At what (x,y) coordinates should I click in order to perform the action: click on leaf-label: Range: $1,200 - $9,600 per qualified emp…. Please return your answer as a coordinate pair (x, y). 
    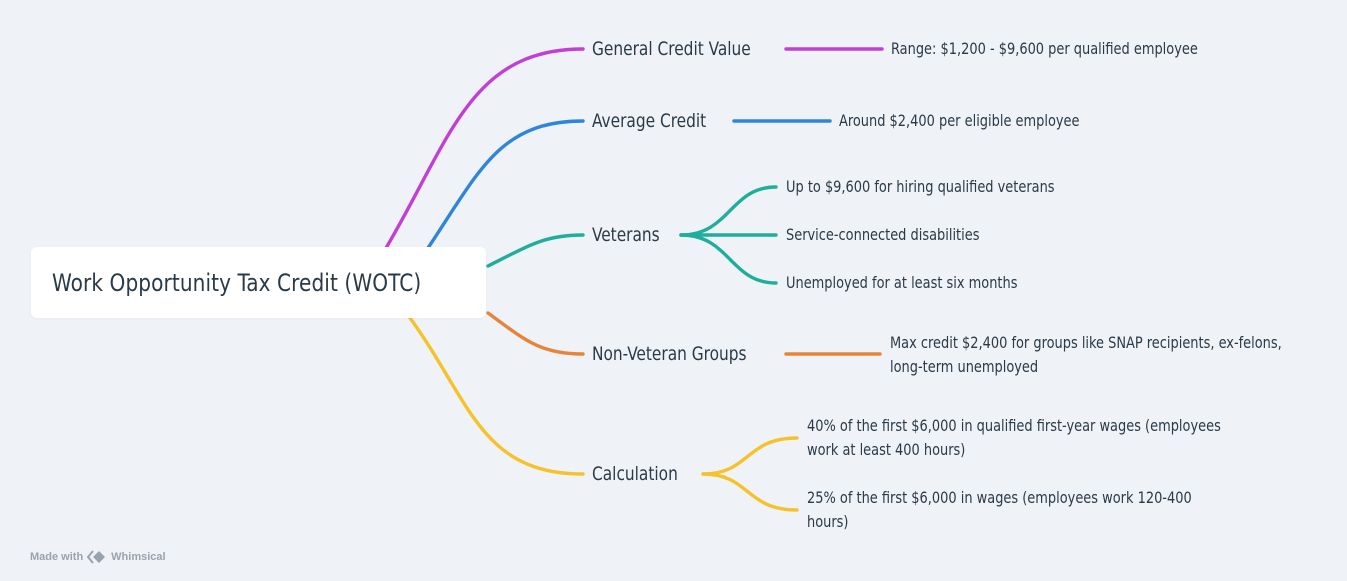
    Looking at the image, I should click on (1044, 48).